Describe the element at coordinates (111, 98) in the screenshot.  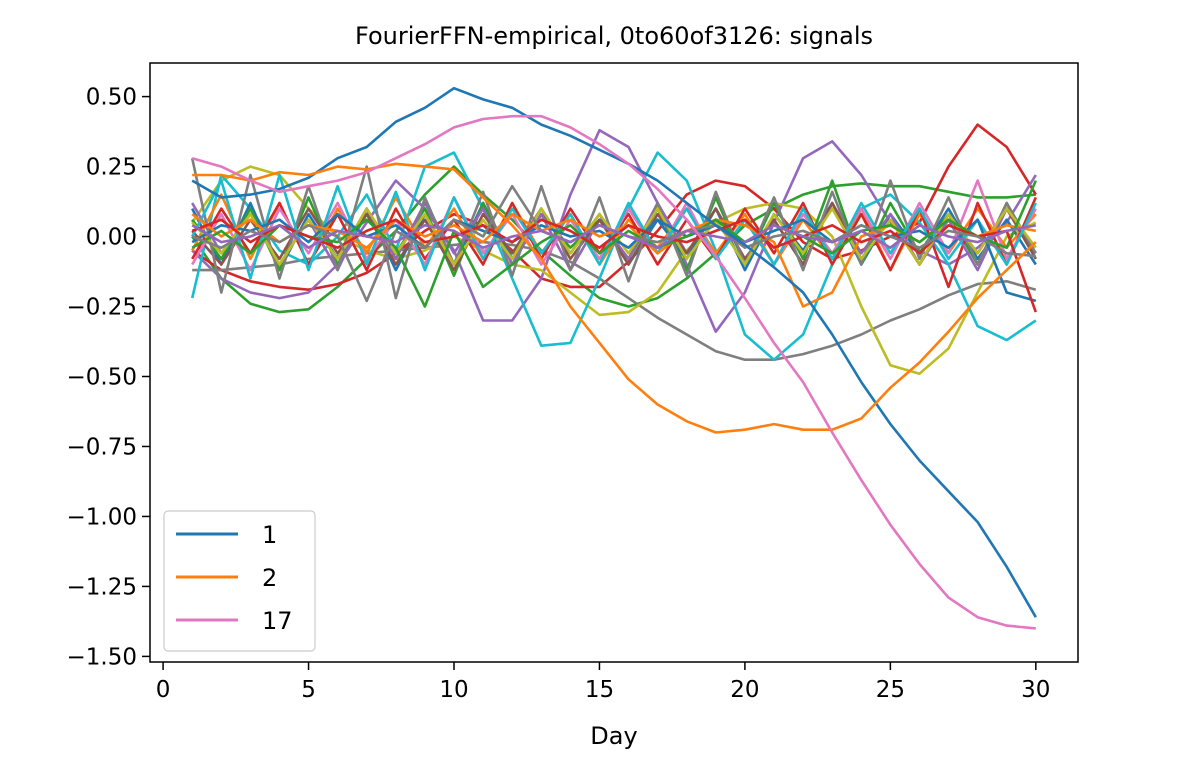
I see `y-tick-label: 0.50` at that location.